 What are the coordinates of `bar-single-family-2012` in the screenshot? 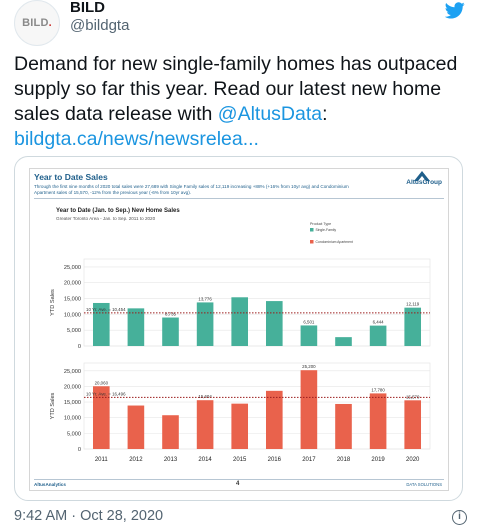 It's located at (136, 327).